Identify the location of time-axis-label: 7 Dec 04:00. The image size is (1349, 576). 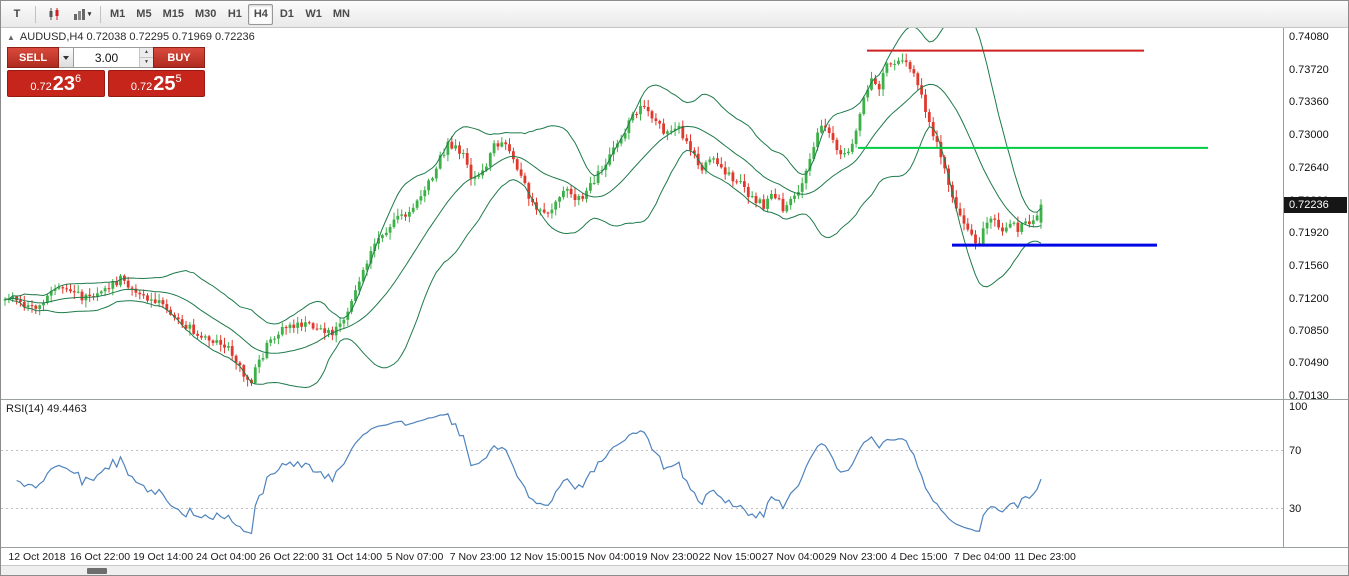
(982, 557).